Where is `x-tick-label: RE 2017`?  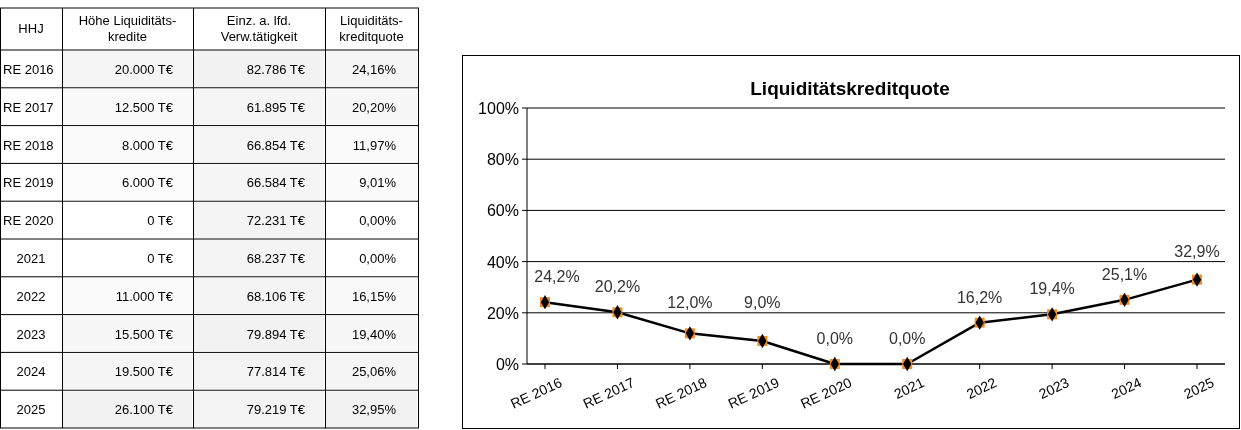
x-tick-label: RE 2017 is located at coordinates (608, 393).